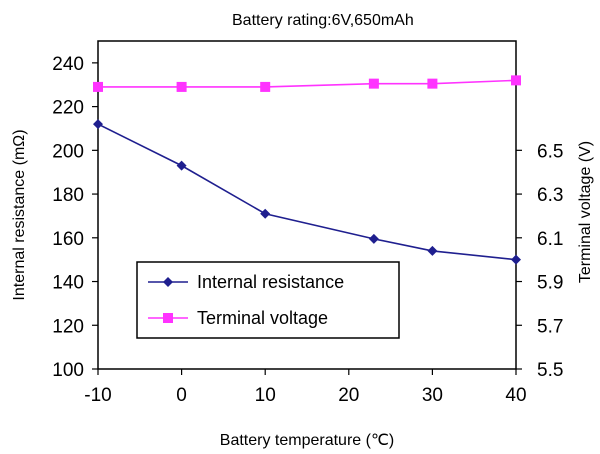  What do you see at coordinates (550, 370) in the screenshot?
I see `y-right-tick-label: 5.5` at bounding box center [550, 370].